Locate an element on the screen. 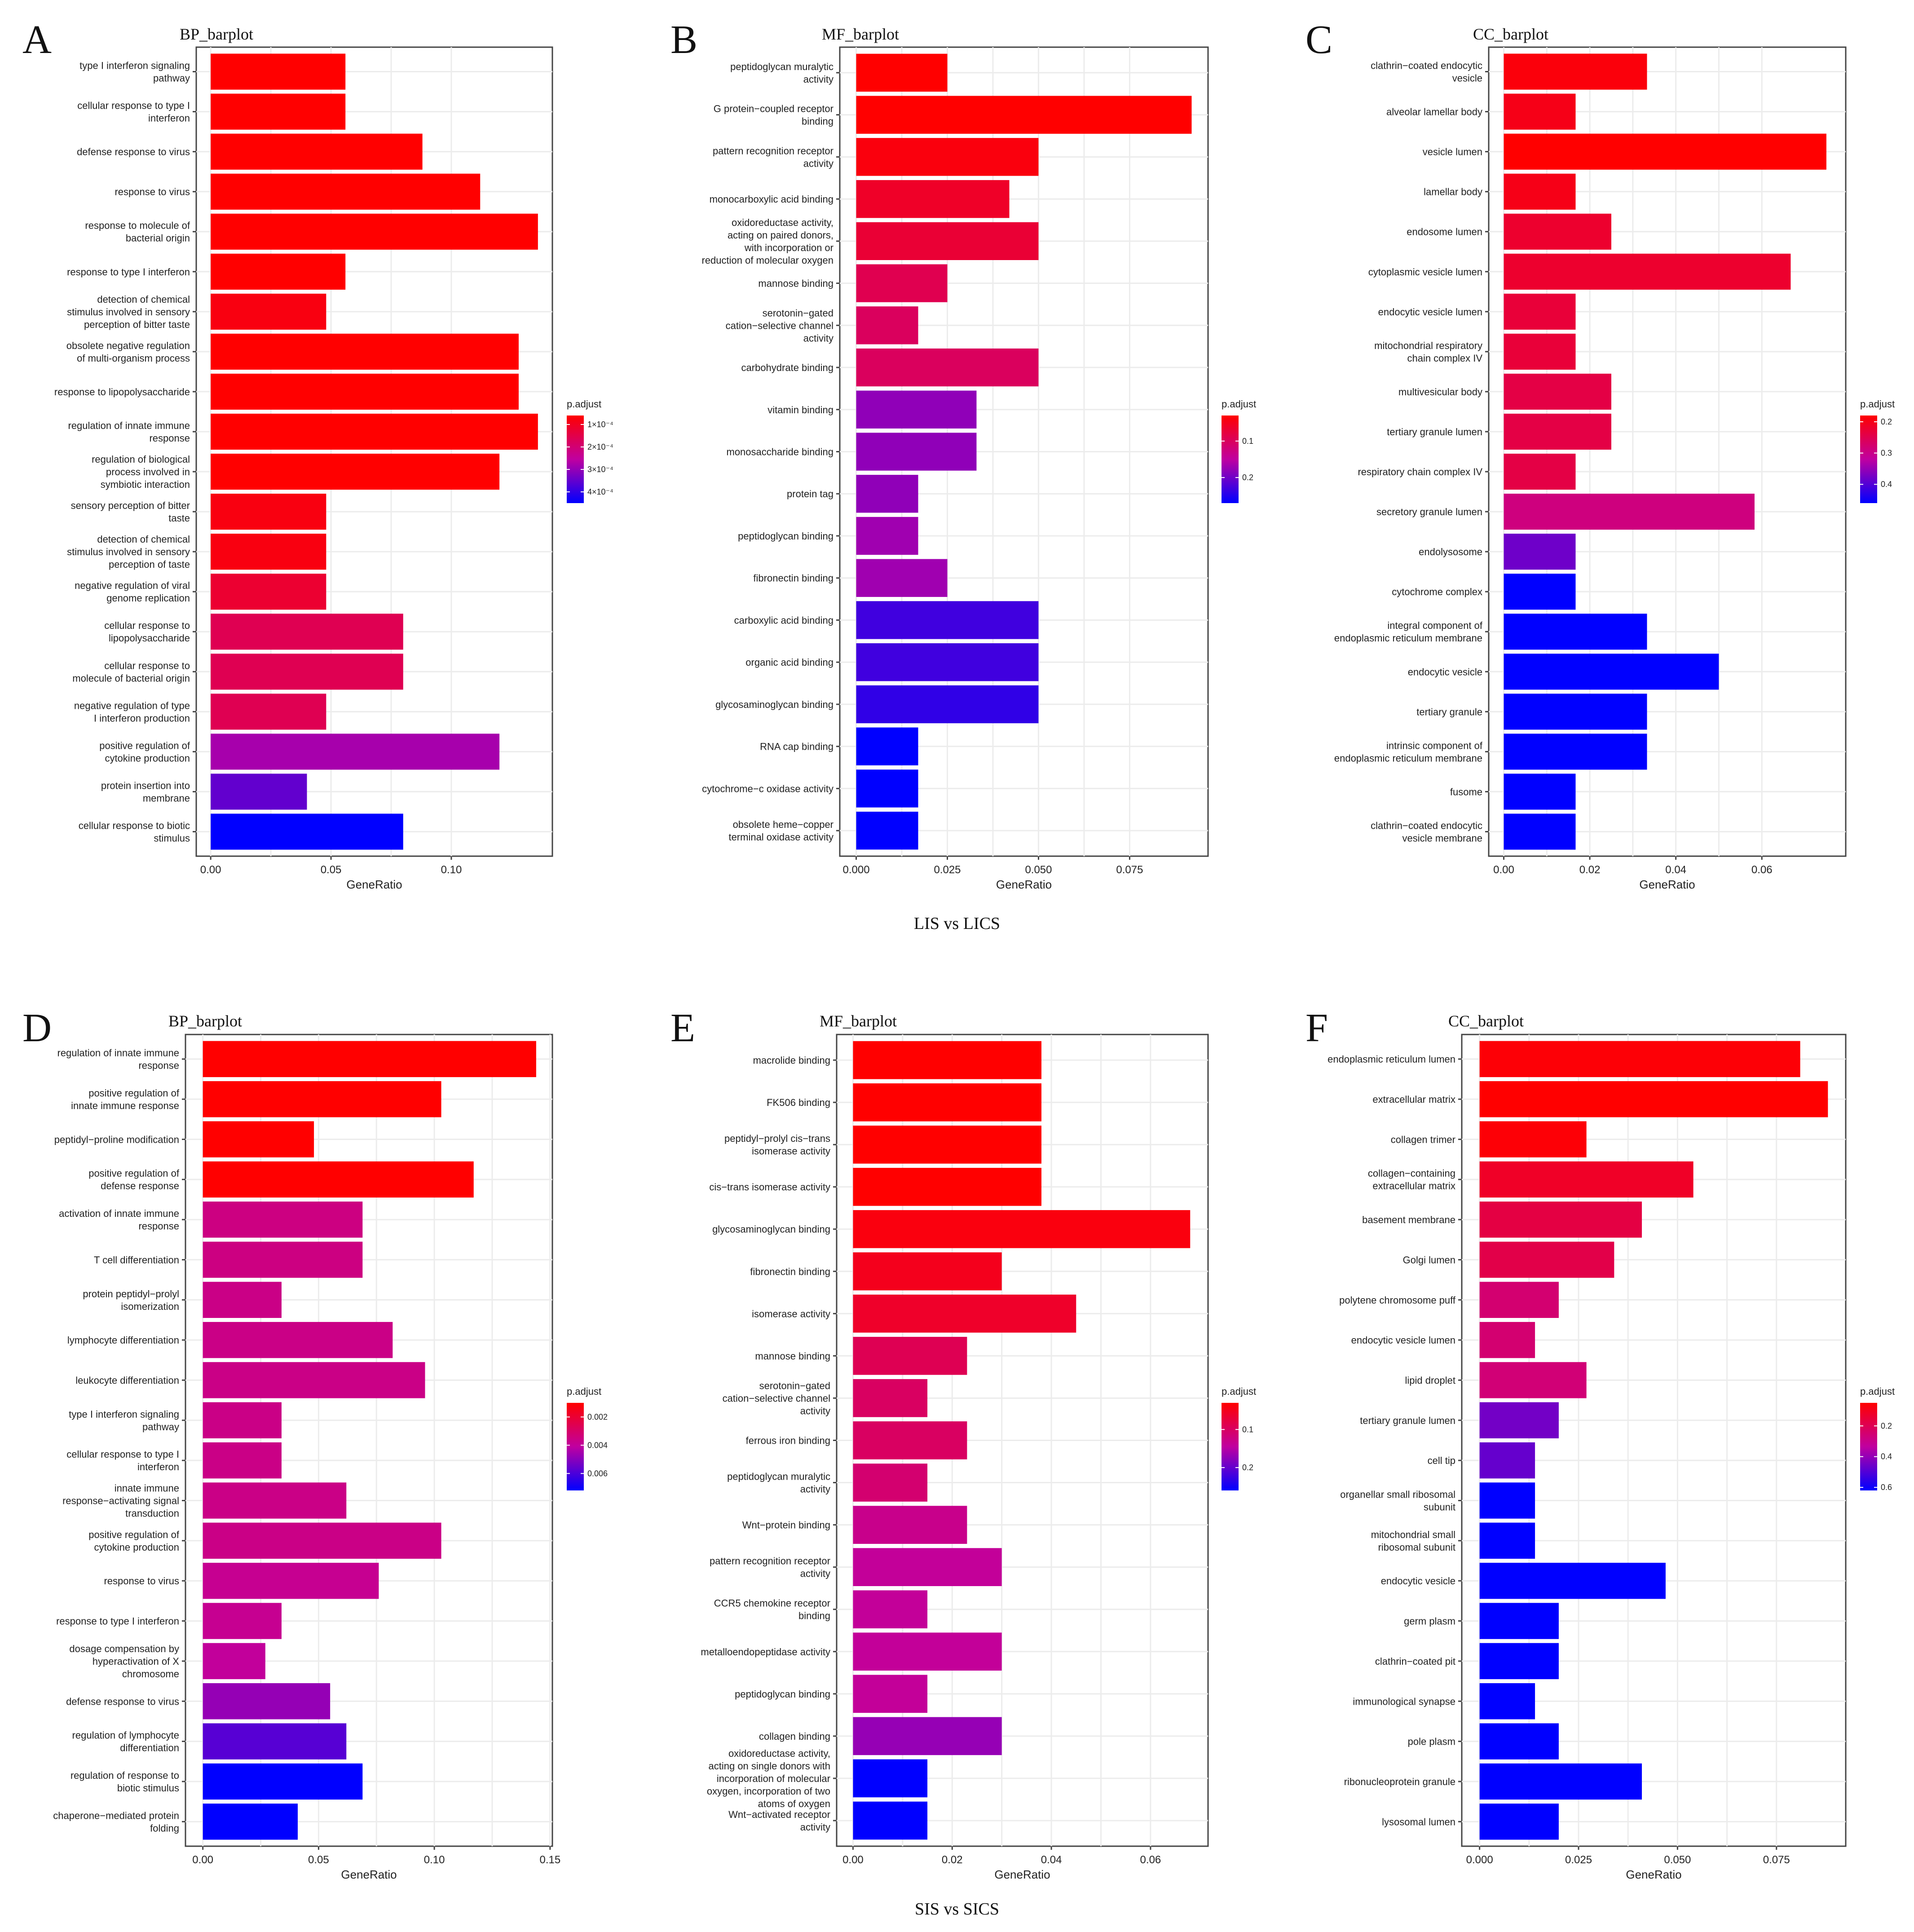 The image size is (1914, 1932). y-tick-label-line: Golgi lumen is located at coordinates (1429, 1260).